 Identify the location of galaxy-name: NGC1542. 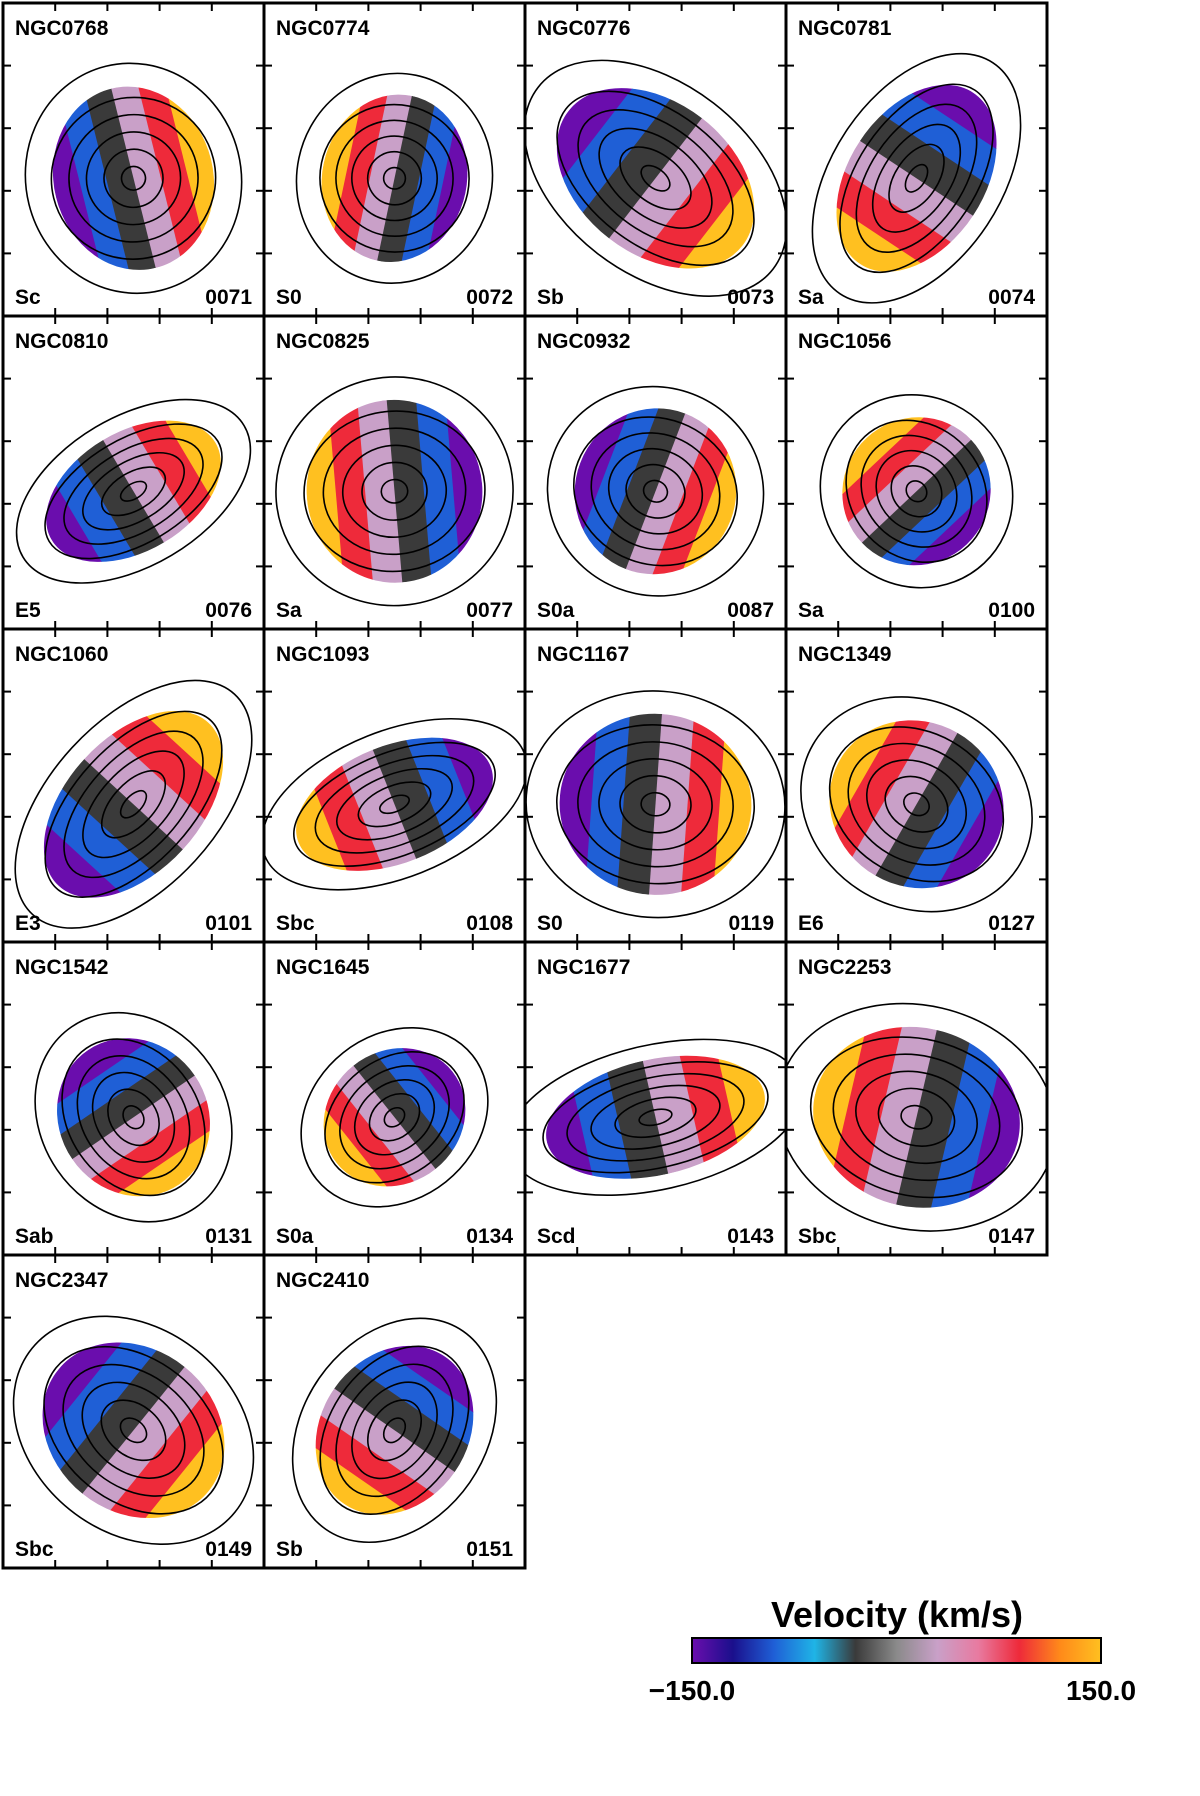
(61, 967).